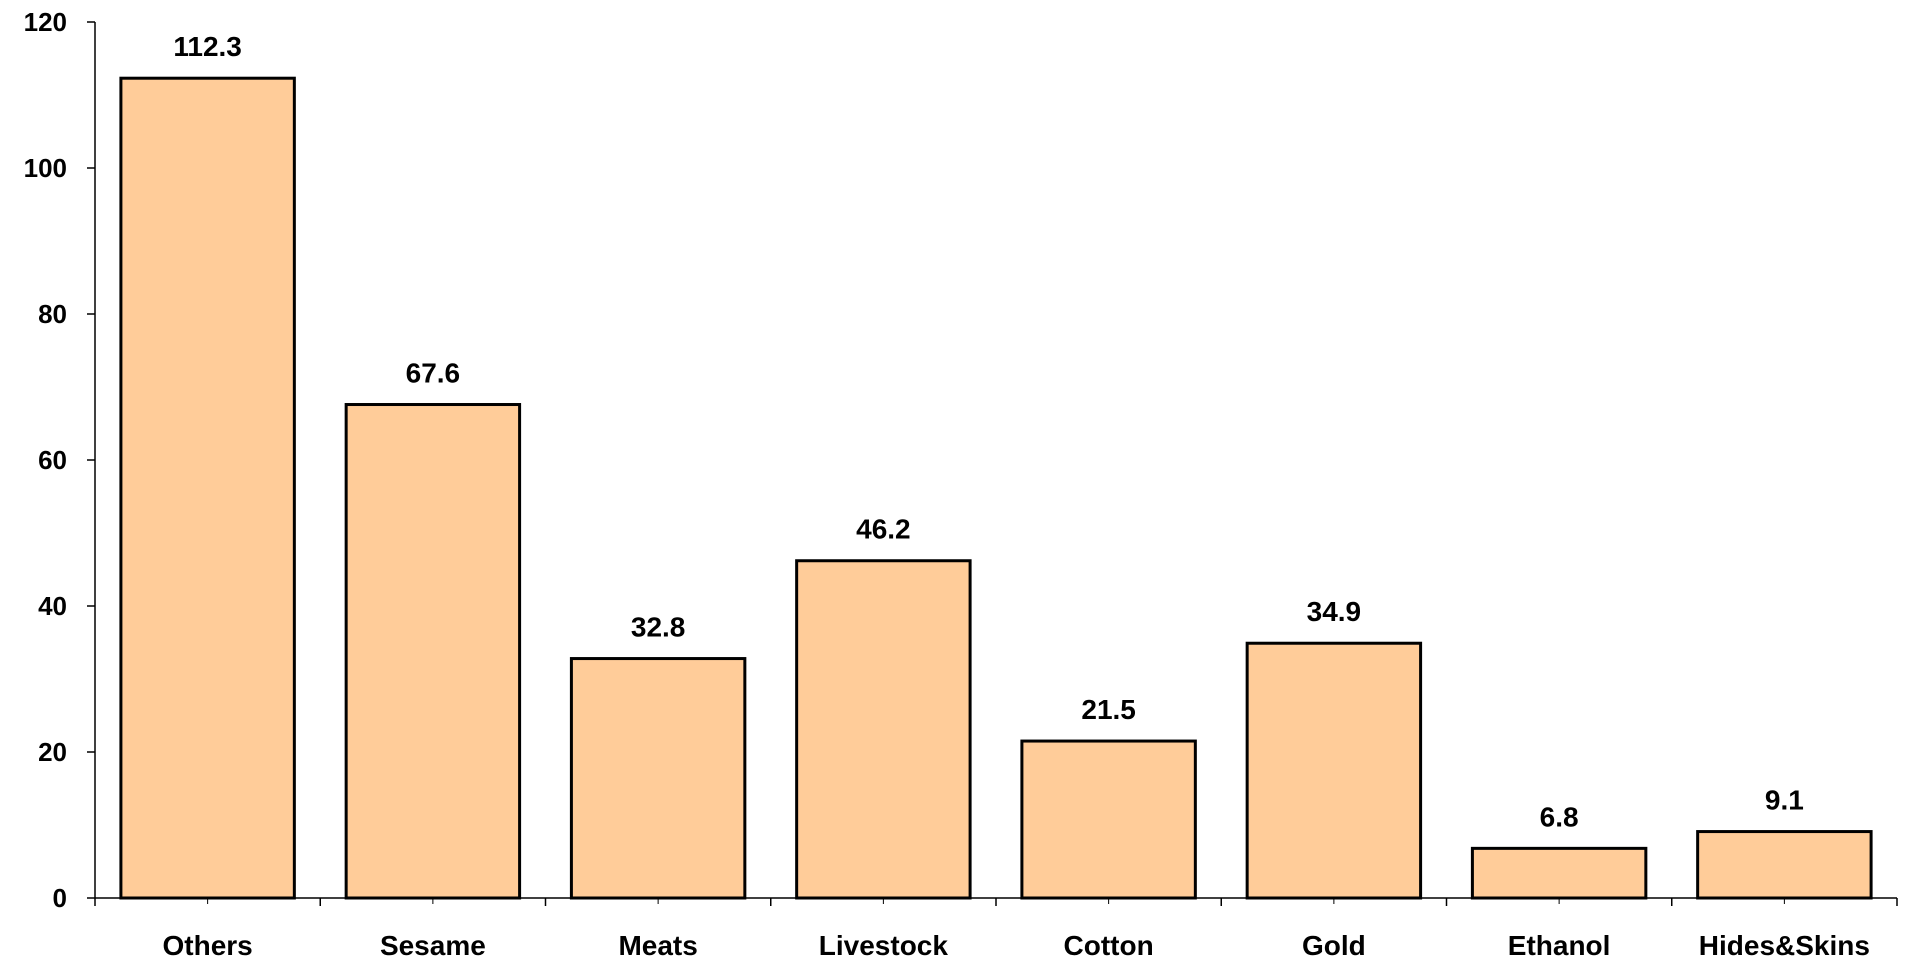 The height and width of the screenshot is (970, 1905). Describe the element at coordinates (52, 752) in the screenshot. I see `y-tick-label: 20` at that location.